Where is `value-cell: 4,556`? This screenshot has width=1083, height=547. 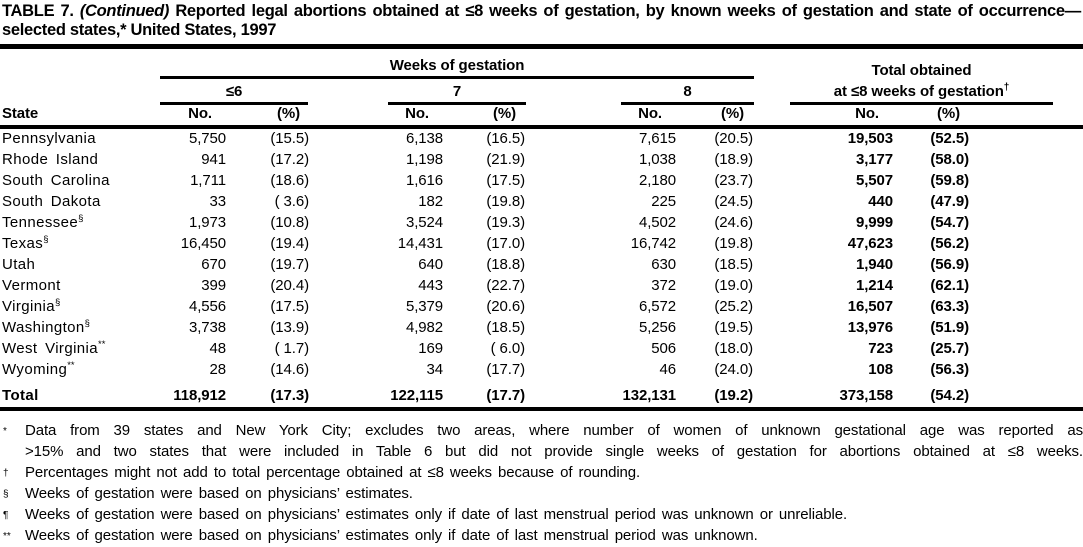 value-cell: 4,556 is located at coordinates (207, 306).